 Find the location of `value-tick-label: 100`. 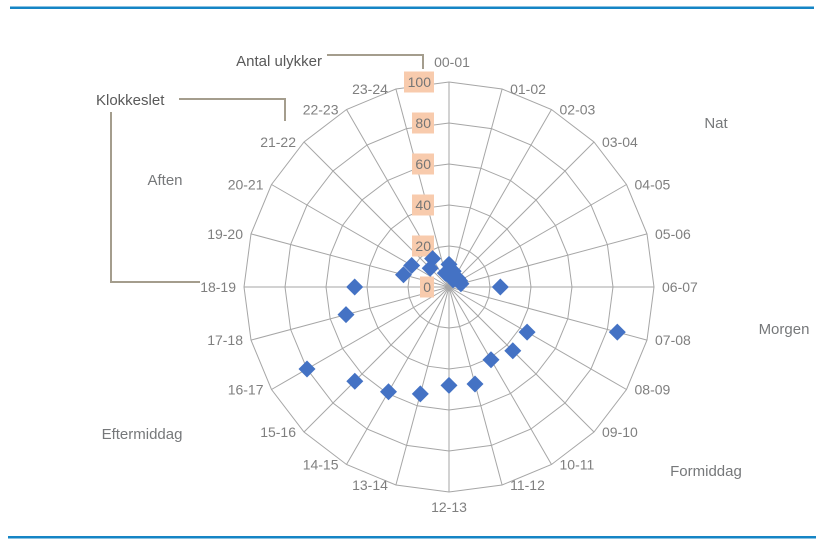

value-tick-label: 100 is located at coordinates (420, 82).